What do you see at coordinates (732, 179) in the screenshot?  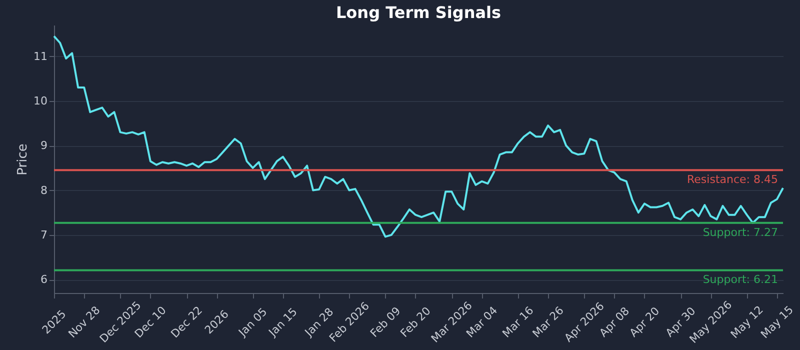 I see `ref-line-label: Resistance: 8.45` at bounding box center [732, 179].